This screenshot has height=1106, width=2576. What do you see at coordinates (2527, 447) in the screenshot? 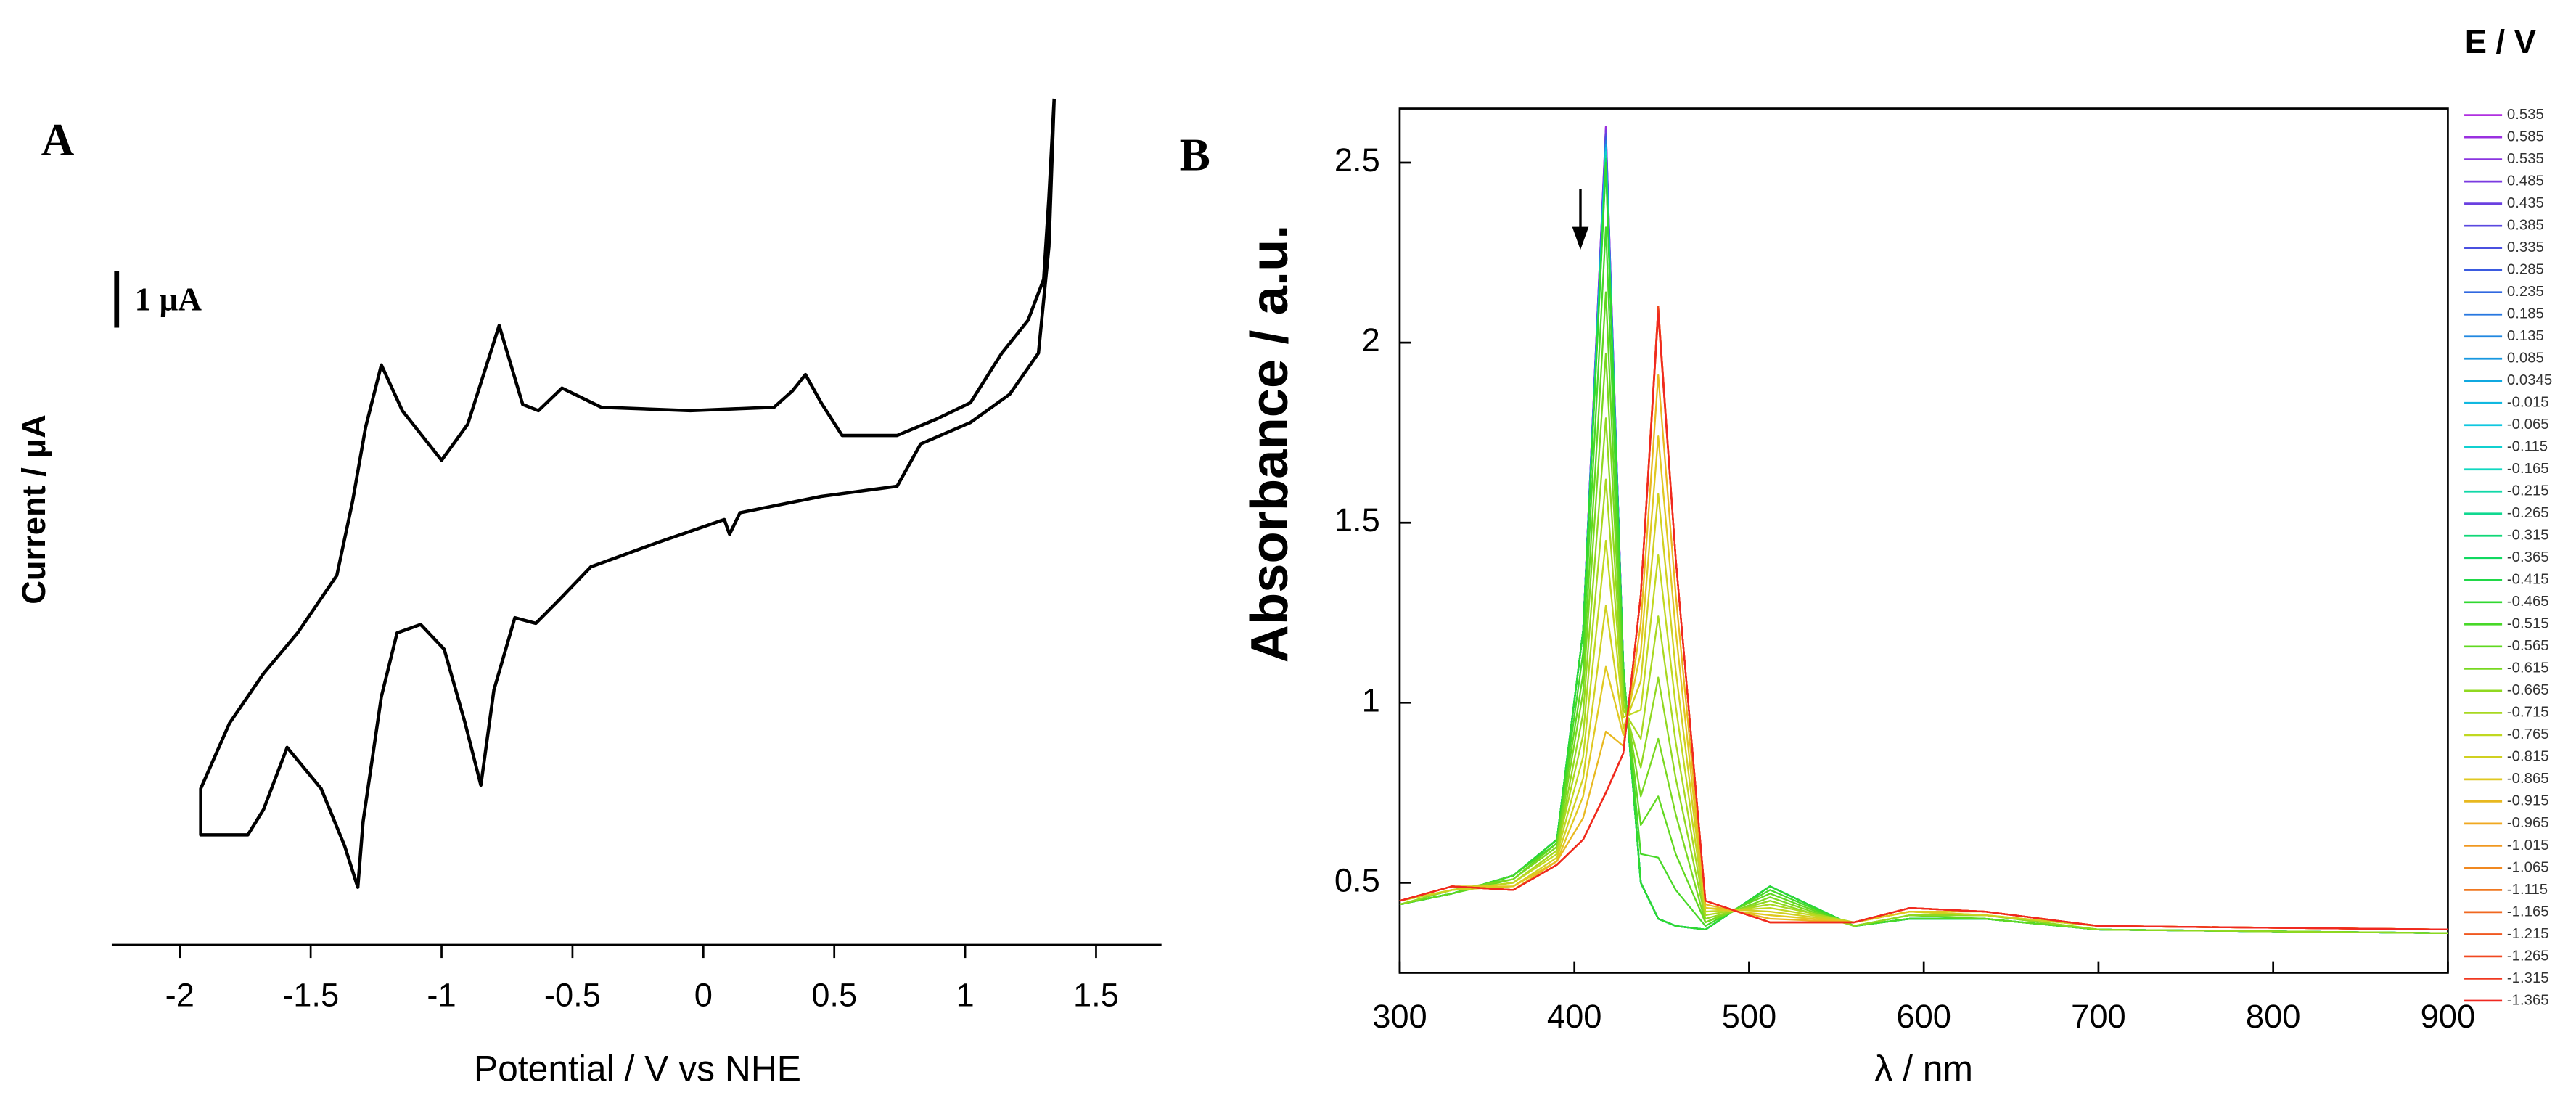
I see `legend-entry: -0.115` at bounding box center [2527, 447].